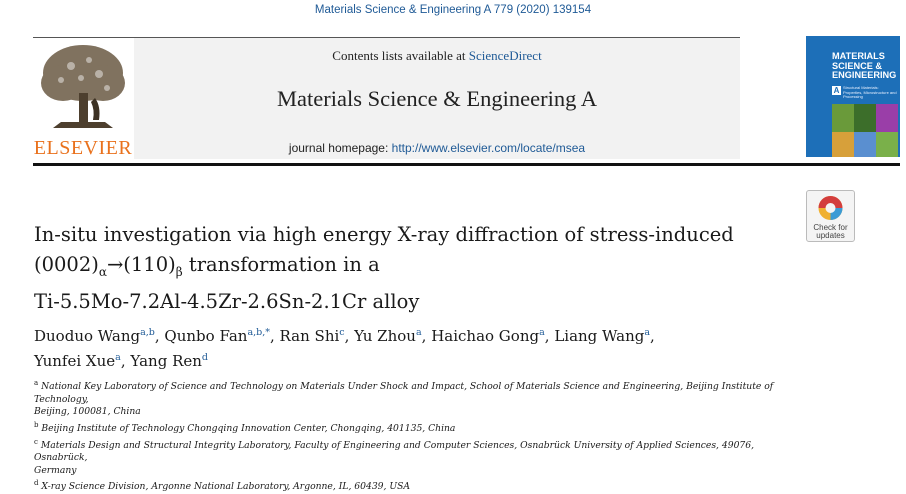 The height and width of the screenshot is (494, 906). Describe the element at coordinates (102, 271) in the screenshot. I see `title-subscript: α` at that location.